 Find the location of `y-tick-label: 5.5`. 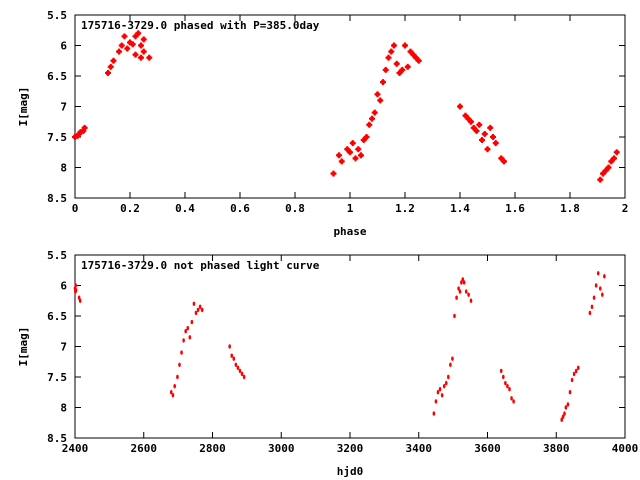

y-tick-label: 5.5 is located at coordinates (57, 255).